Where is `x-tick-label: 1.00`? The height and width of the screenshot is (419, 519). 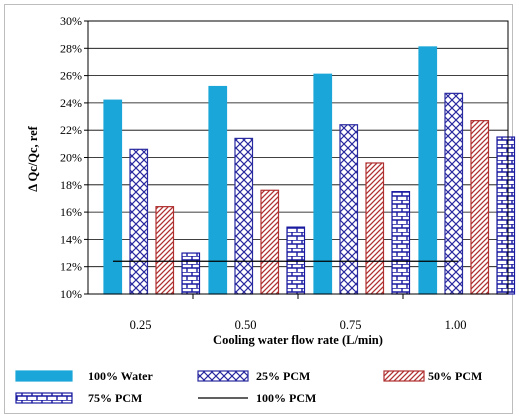 x-tick-label: 1.00 is located at coordinates (456, 325).